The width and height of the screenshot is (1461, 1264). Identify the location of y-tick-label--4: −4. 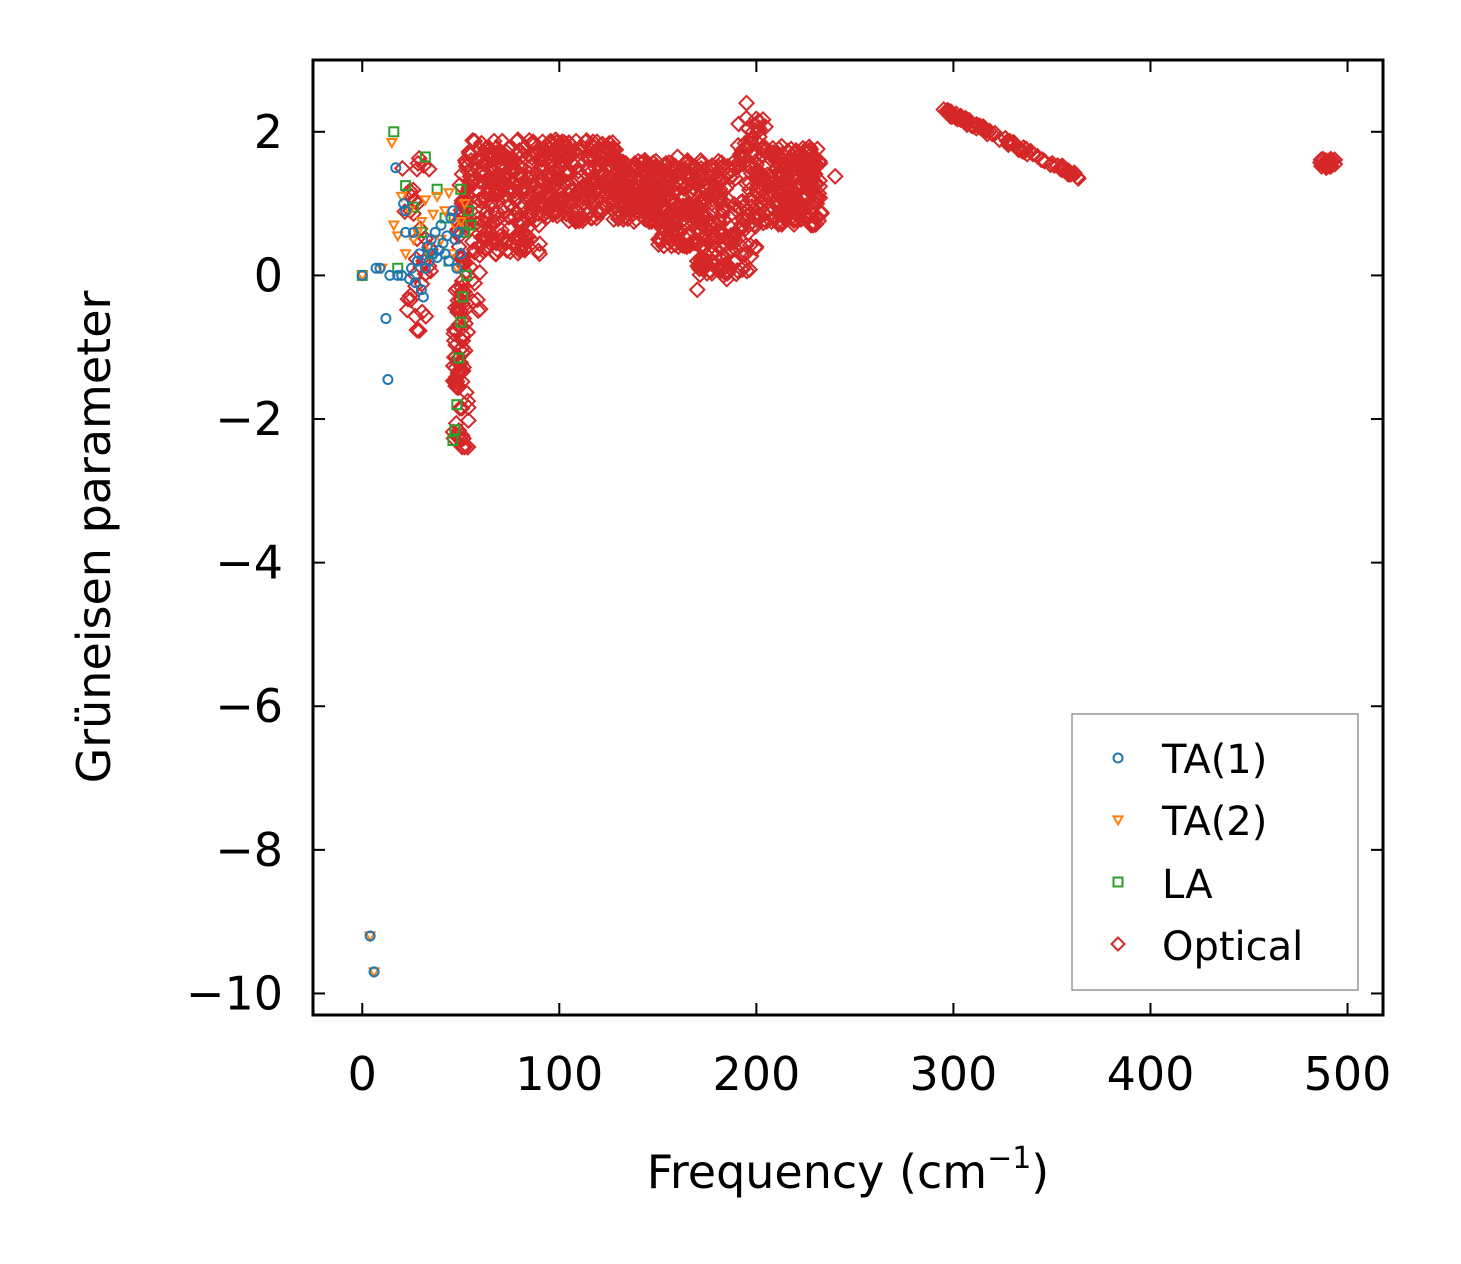
(249, 563).